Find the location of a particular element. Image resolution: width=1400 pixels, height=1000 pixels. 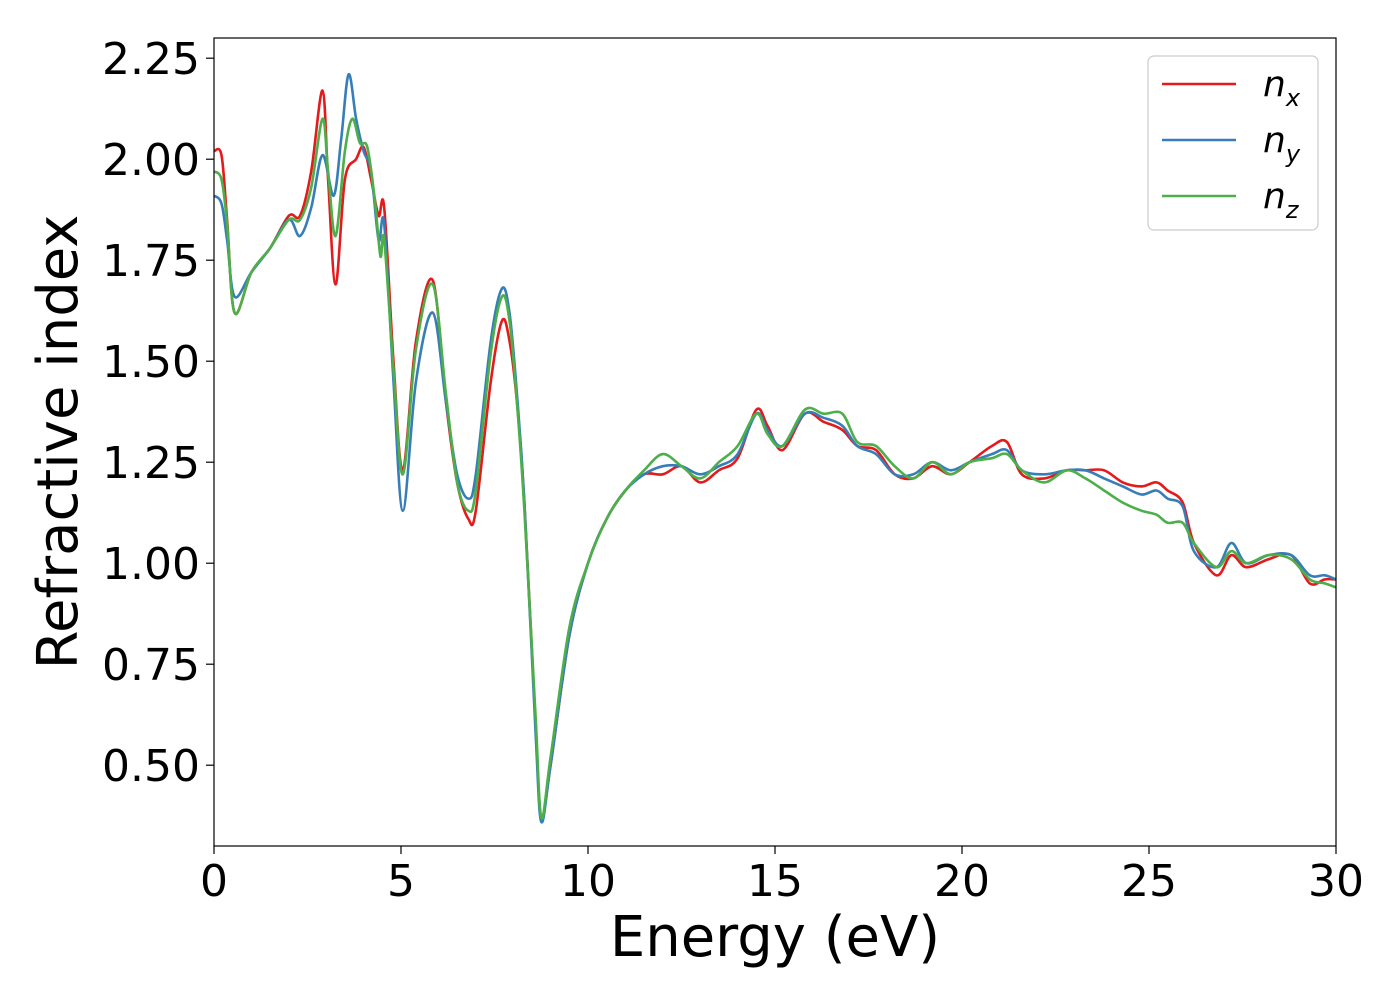

x-tick-label: 25 is located at coordinates (1149, 881).